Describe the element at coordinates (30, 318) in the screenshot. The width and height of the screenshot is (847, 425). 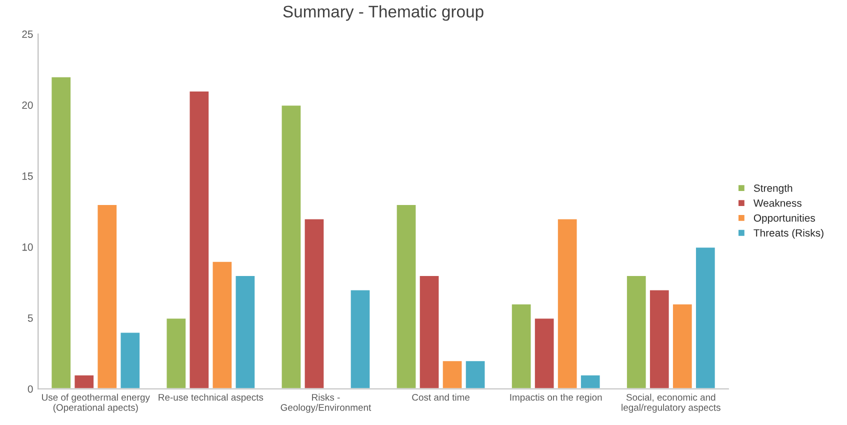
I see `y-tick-label: 5` at that location.